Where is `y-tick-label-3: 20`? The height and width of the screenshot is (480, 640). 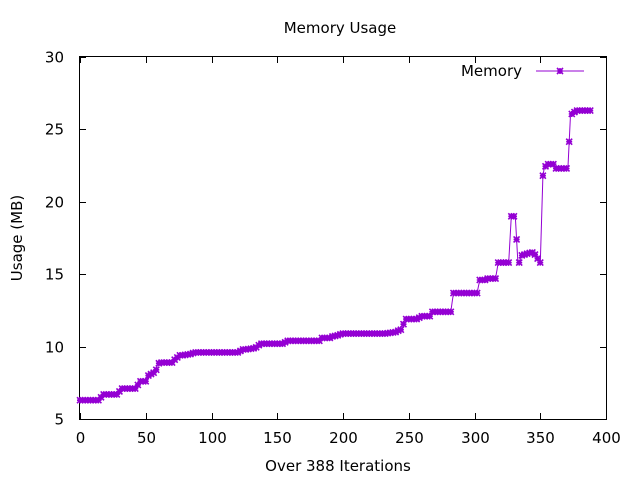 y-tick-label-3: 20 is located at coordinates (54, 203).